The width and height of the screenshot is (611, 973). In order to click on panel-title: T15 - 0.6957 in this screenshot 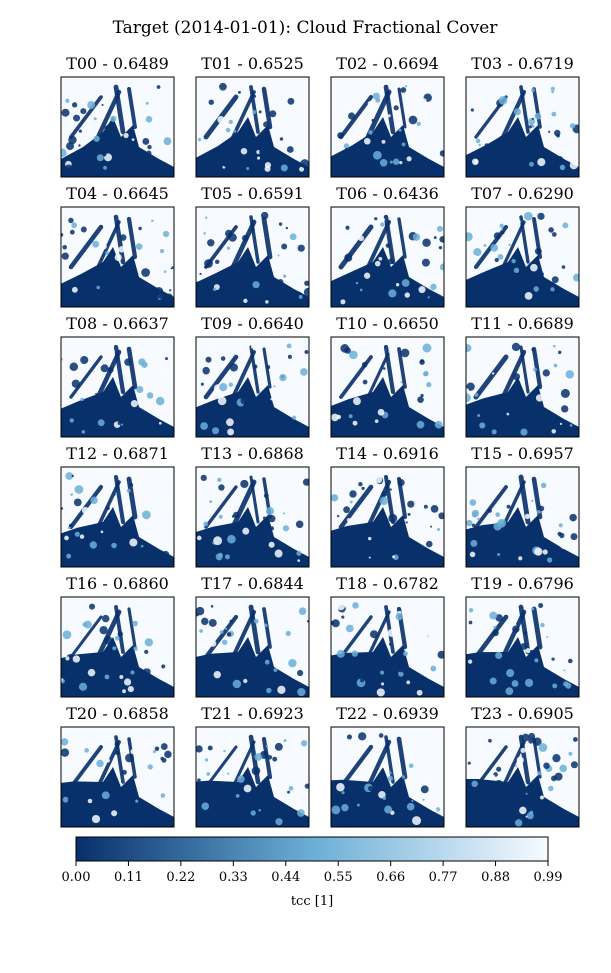, I will do `click(522, 453)`.